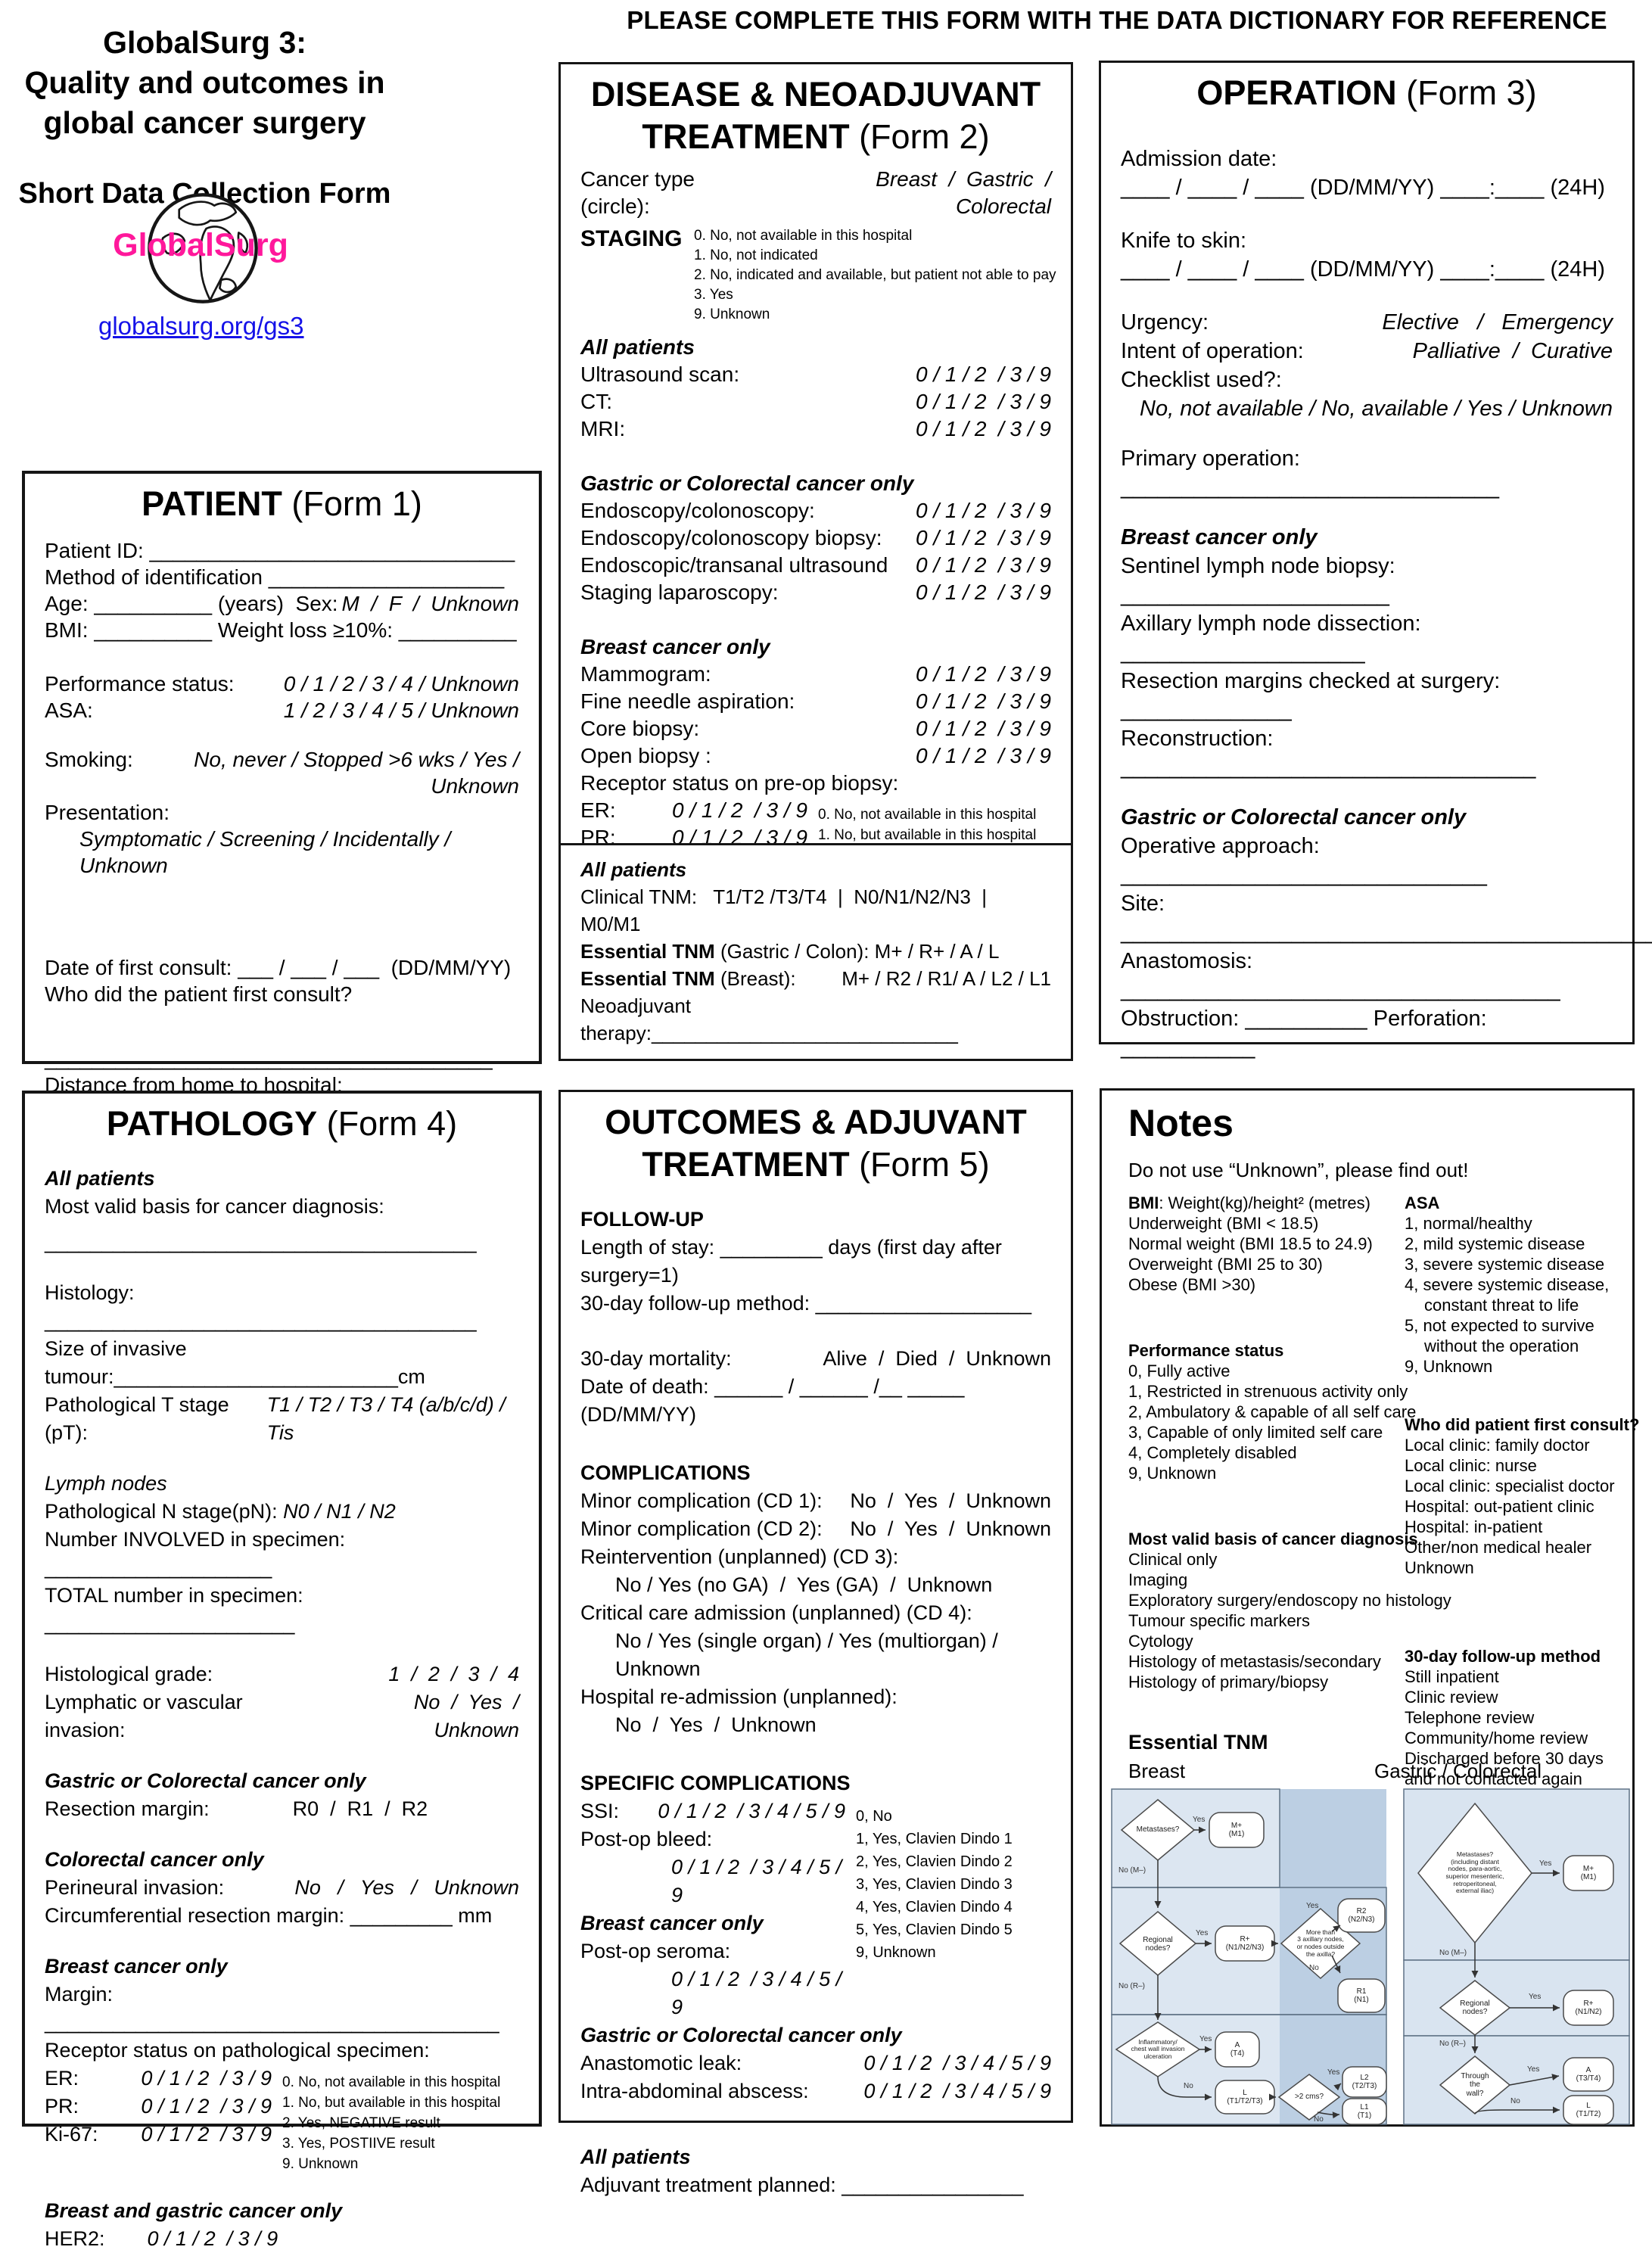 This screenshot has height=2253, width=1652. Describe the element at coordinates (633, 869) in the screenshot. I see `row-label: All patients` at that location.